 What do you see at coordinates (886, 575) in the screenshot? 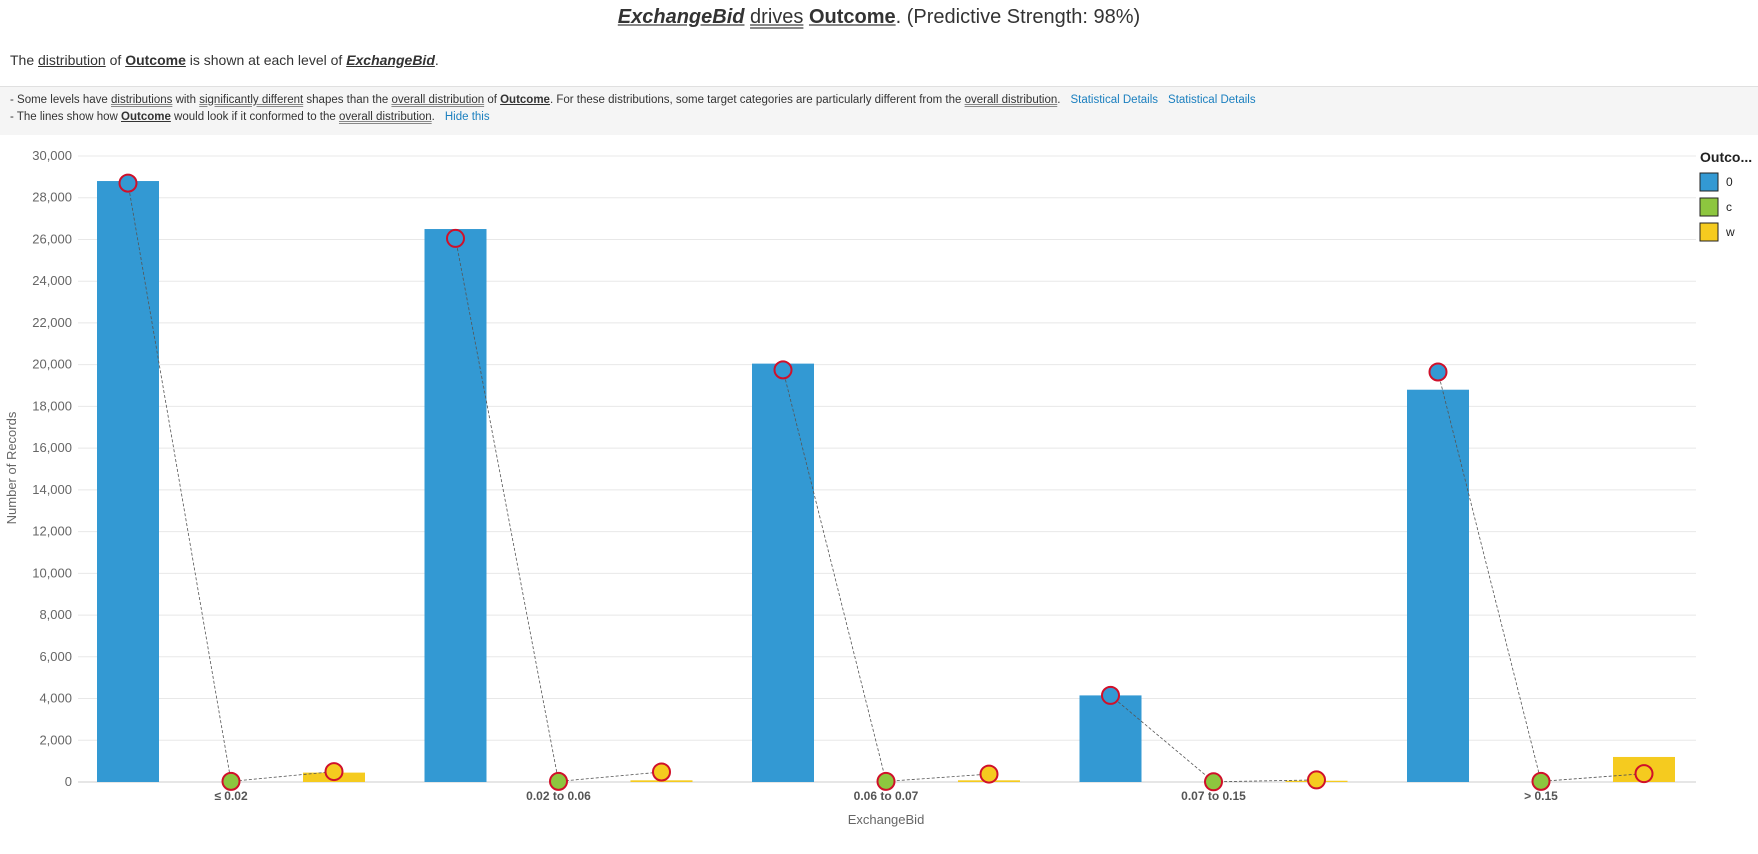
I see `expected-line` at bounding box center [886, 575].